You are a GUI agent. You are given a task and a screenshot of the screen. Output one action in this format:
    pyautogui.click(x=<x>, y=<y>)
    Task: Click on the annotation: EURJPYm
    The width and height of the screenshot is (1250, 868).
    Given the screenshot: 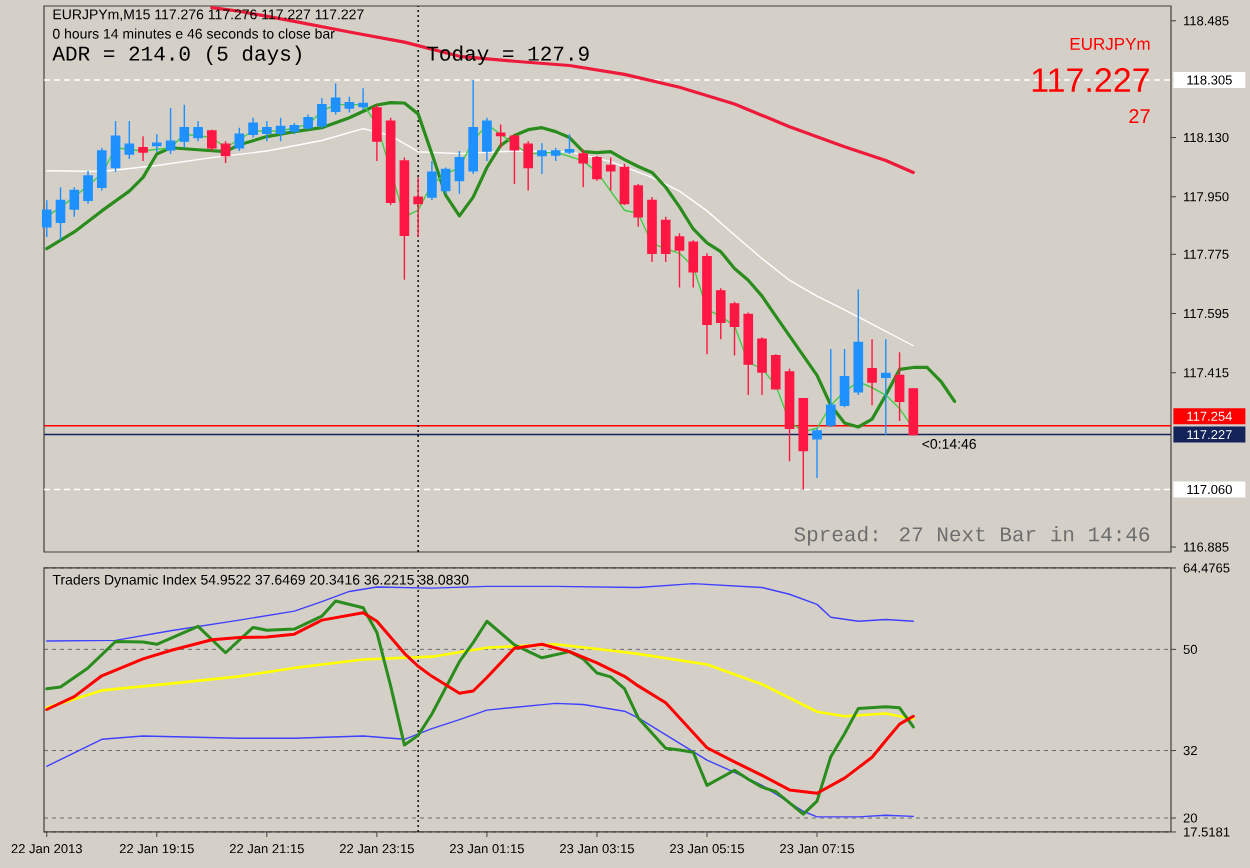 What is the action you would take?
    pyautogui.click(x=1110, y=44)
    